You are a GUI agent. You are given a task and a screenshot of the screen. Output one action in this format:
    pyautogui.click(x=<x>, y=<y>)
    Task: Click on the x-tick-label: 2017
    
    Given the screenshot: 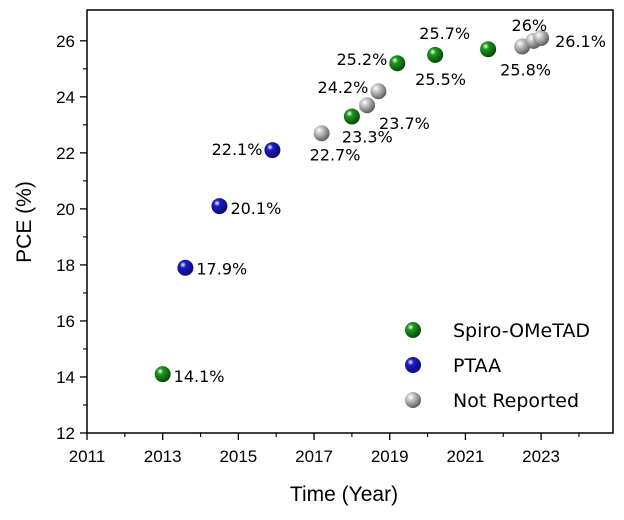 What is the action you would take?
    pyautogui.click(x=314, y=456)
    